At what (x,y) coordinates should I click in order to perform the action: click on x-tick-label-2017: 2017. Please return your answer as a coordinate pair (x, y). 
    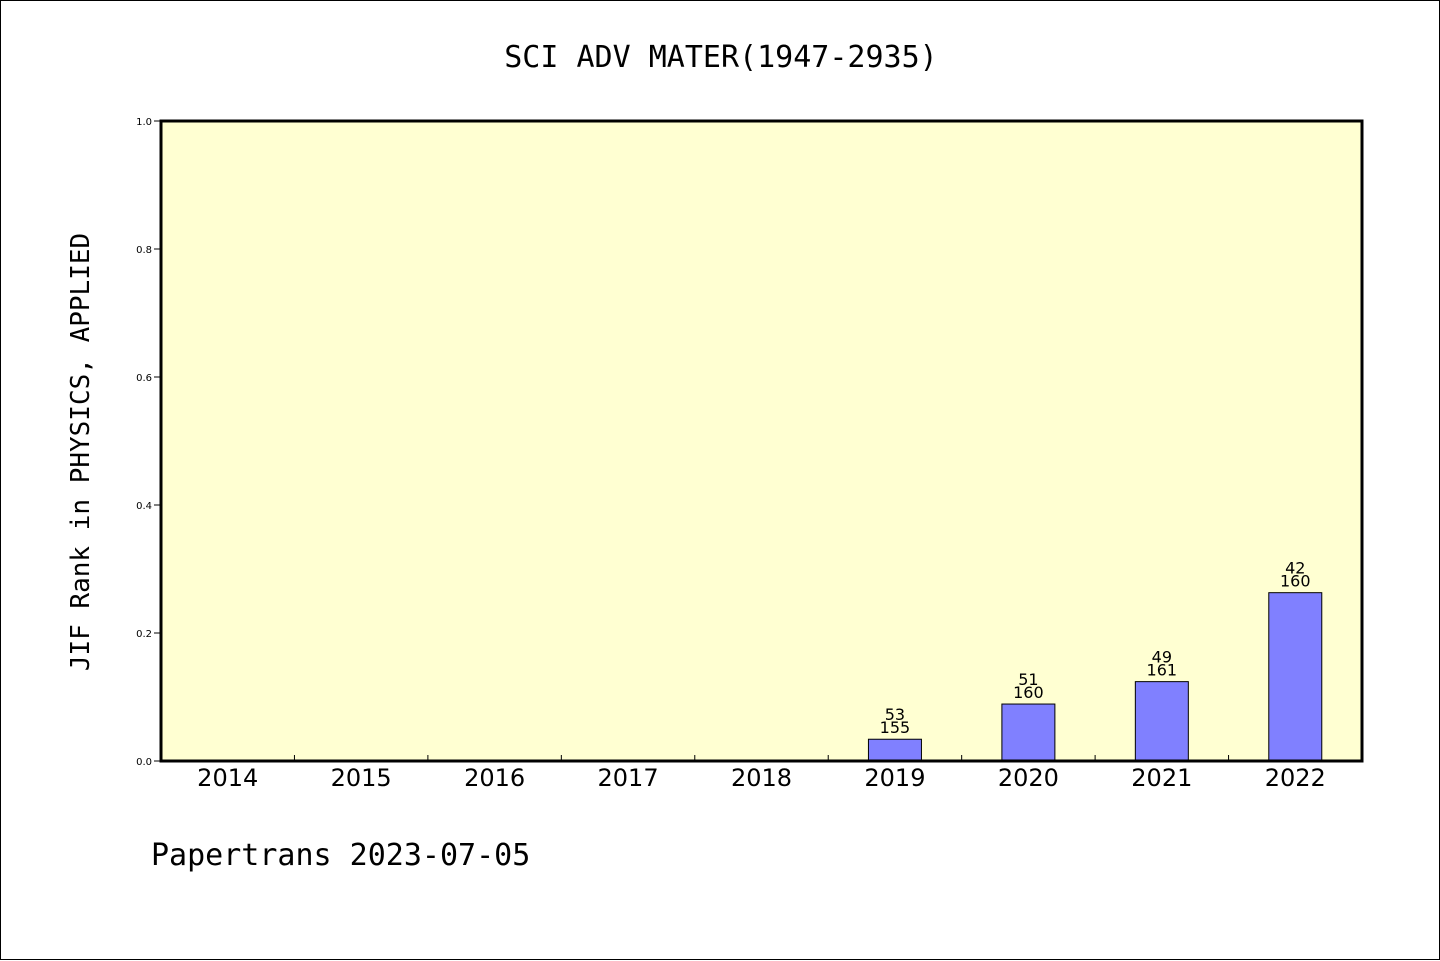
    Looking at the image, I should click on (628, 778).